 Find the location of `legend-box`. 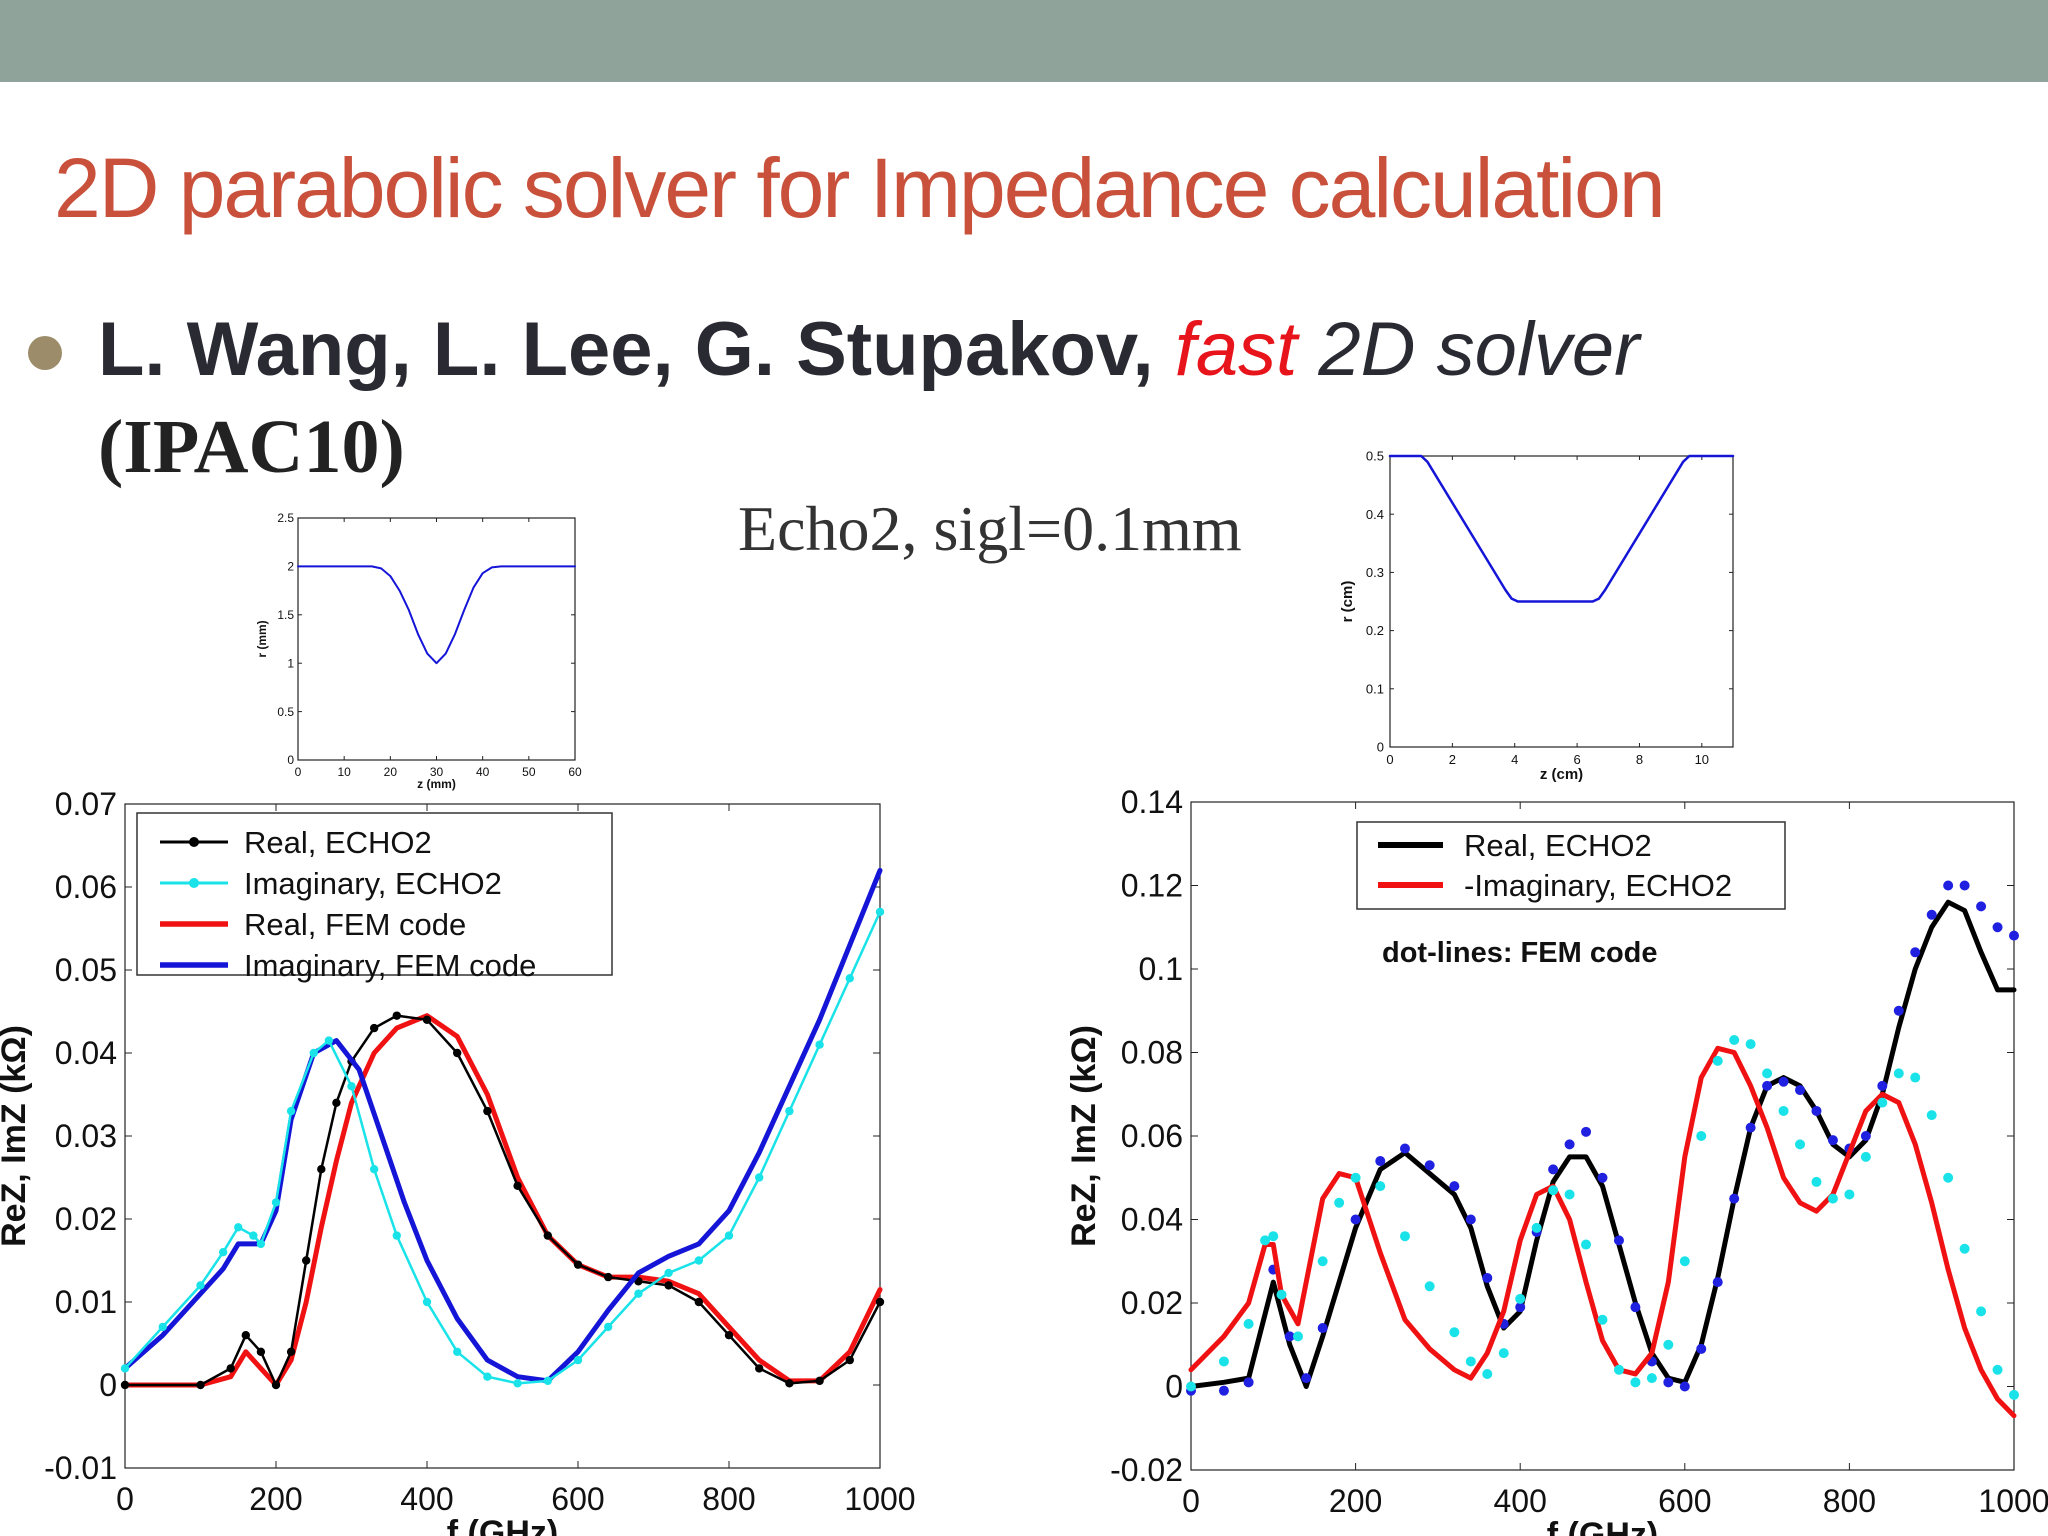

legend-box is located at coordinates (1571, 865).